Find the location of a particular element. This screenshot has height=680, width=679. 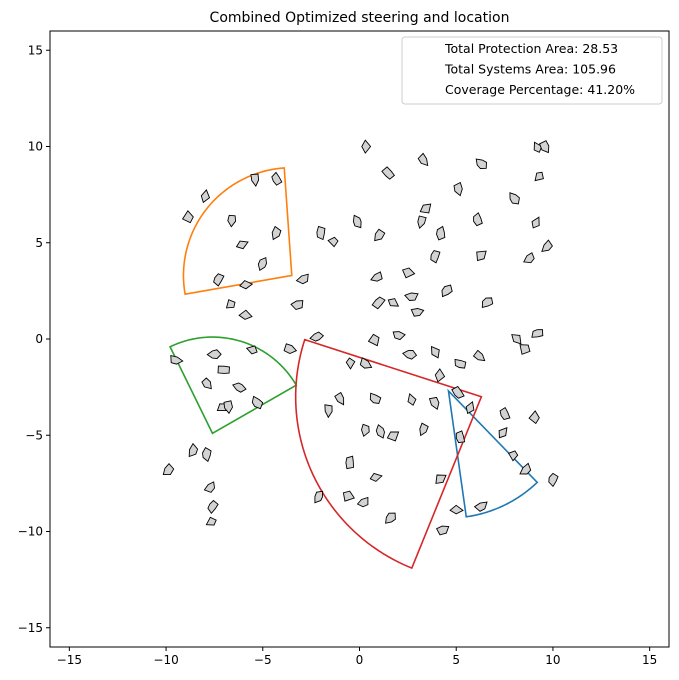

y-tick-label: −5 is located at coordinates (34, 435).